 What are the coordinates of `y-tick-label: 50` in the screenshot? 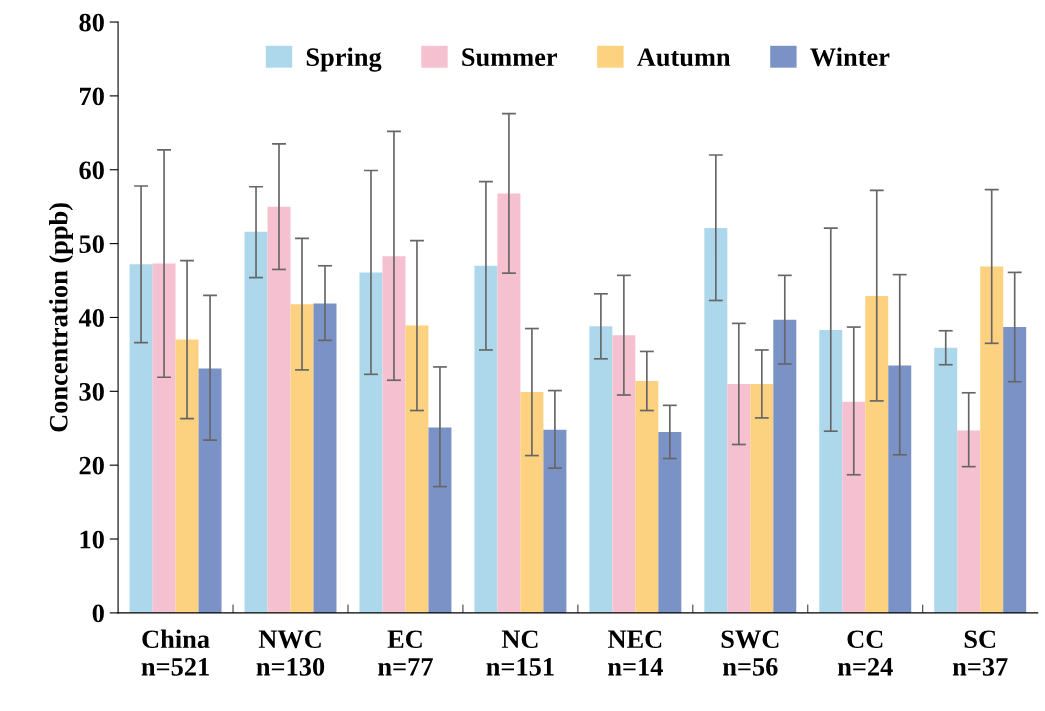 It's located at (91, 244).